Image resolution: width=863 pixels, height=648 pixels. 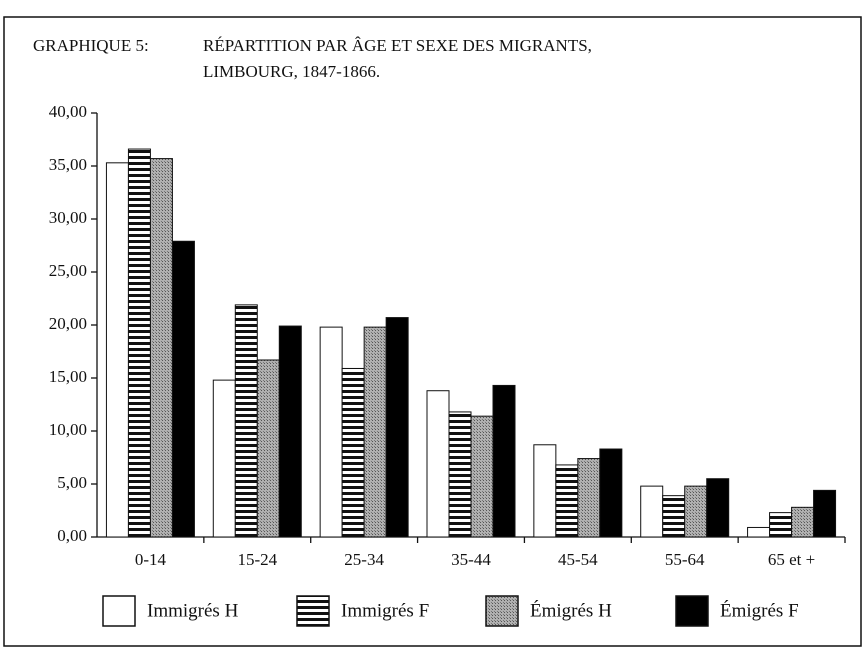 What do you see at coordinates (68, 429) in the screenshot?
I see `y-tick-label: 10,00` at bounding box center [68, 429].